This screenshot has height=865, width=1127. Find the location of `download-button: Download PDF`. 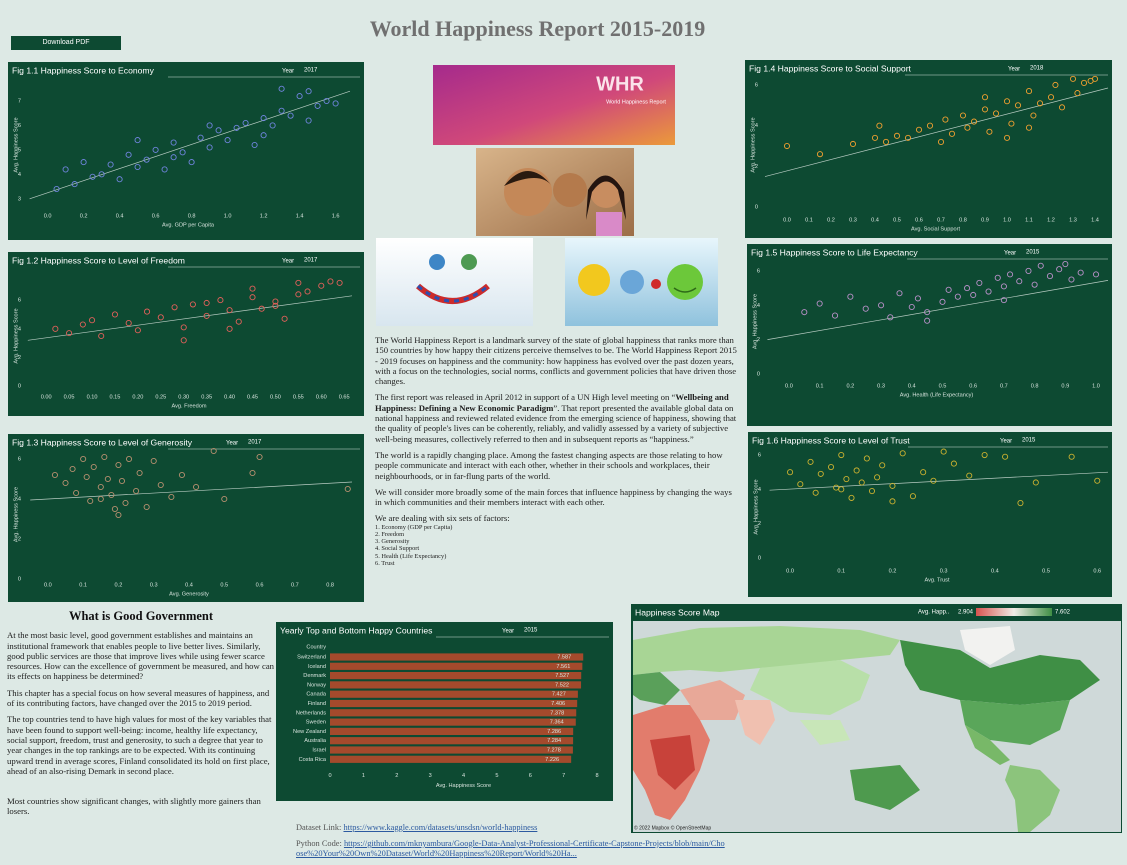

download-button: Download PDF is located at coordinates (66, 43).